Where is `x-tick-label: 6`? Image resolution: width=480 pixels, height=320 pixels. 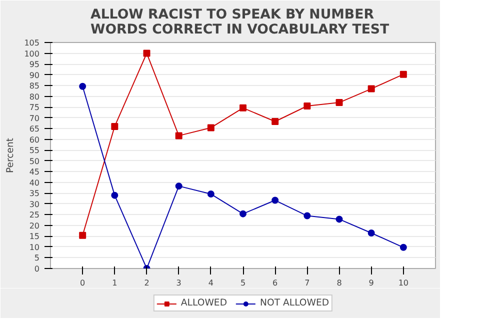 x-tick-label: 6 is located at coordinates (275, 283).